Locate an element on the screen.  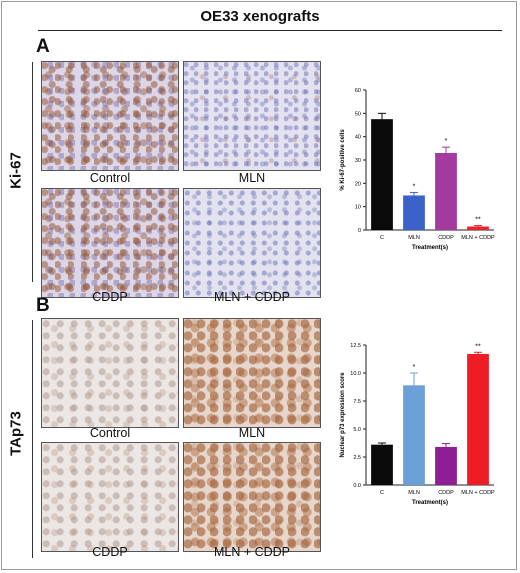
caption-ki67-mln: MLN is located at coordinates (252, 178).